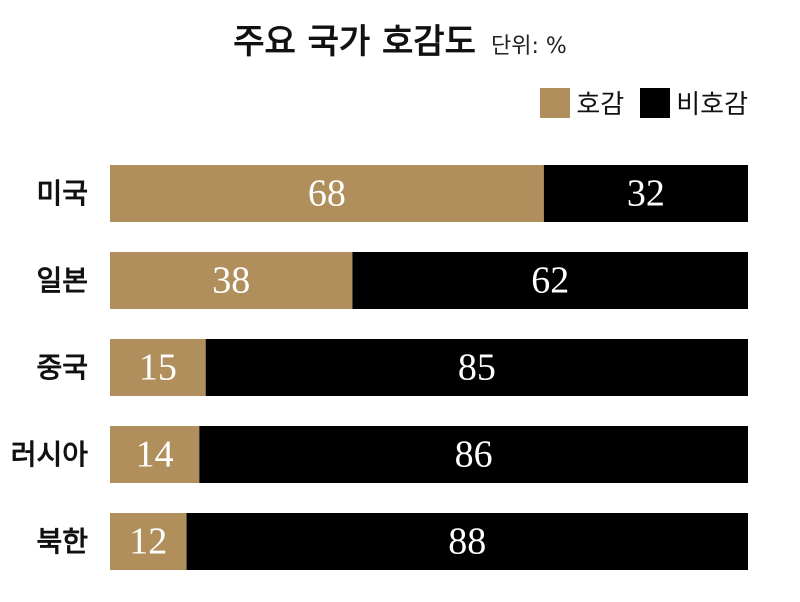 The image size is (800, 602). I want to click on data-label: 14, so click(155, 455).